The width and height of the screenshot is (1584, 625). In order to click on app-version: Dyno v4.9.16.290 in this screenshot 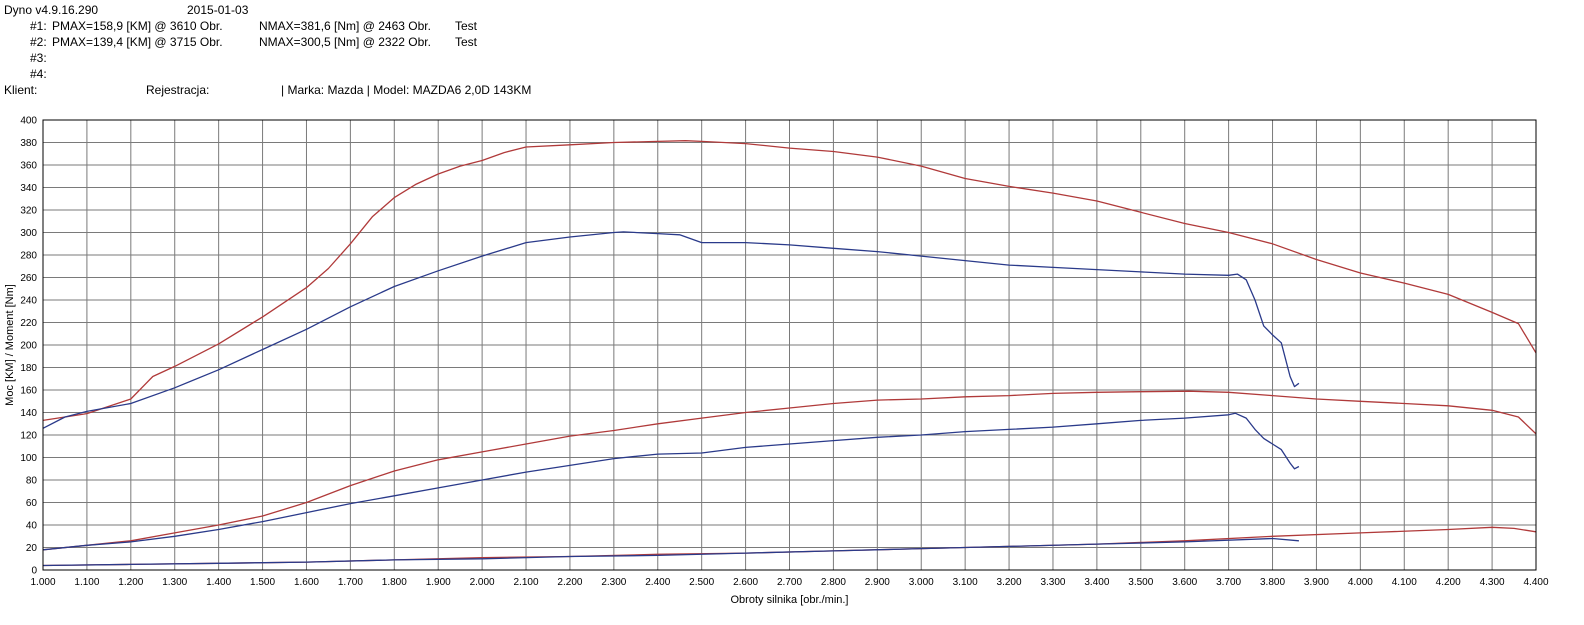, I will do `click(51, 10)`.